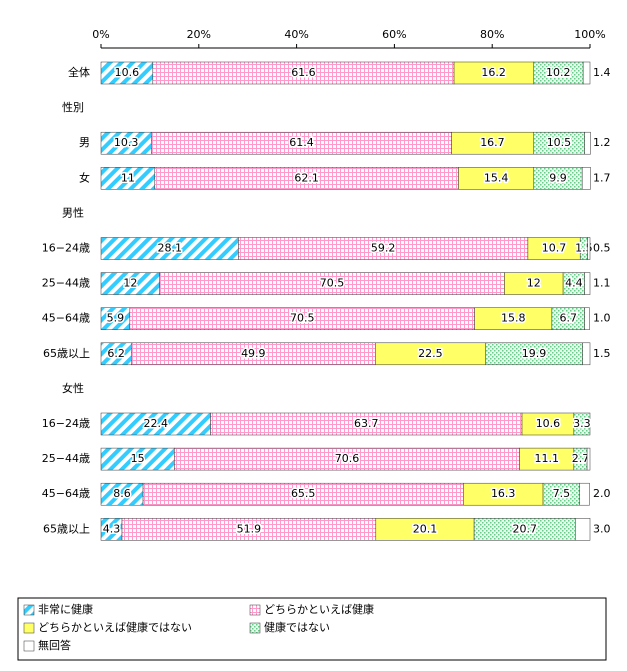 This screenshot has height=671, width=627. I want to click on value-label: 22.5, so click(430, 353).